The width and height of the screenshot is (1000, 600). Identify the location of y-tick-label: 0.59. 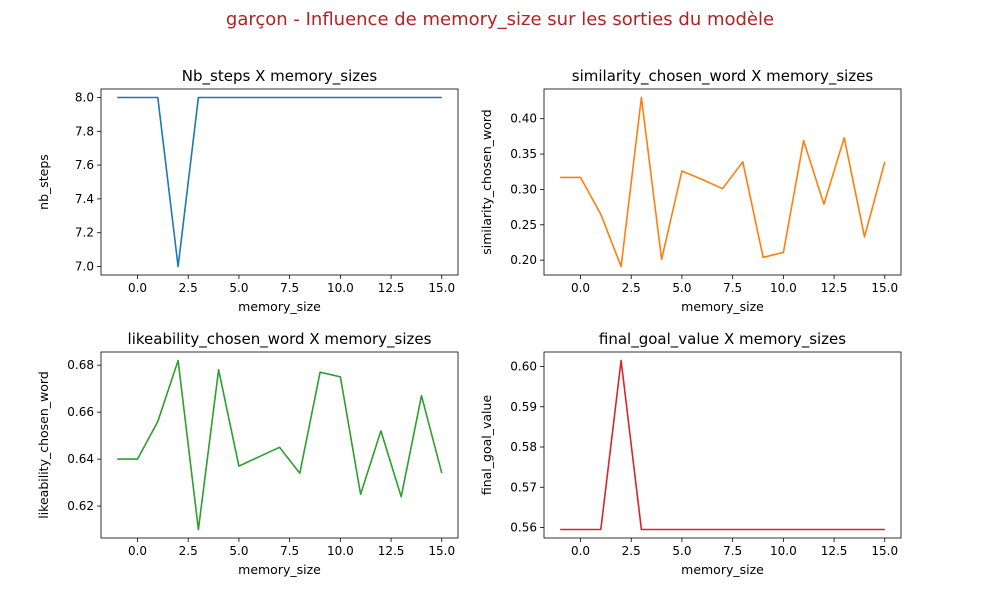
(523, 407).